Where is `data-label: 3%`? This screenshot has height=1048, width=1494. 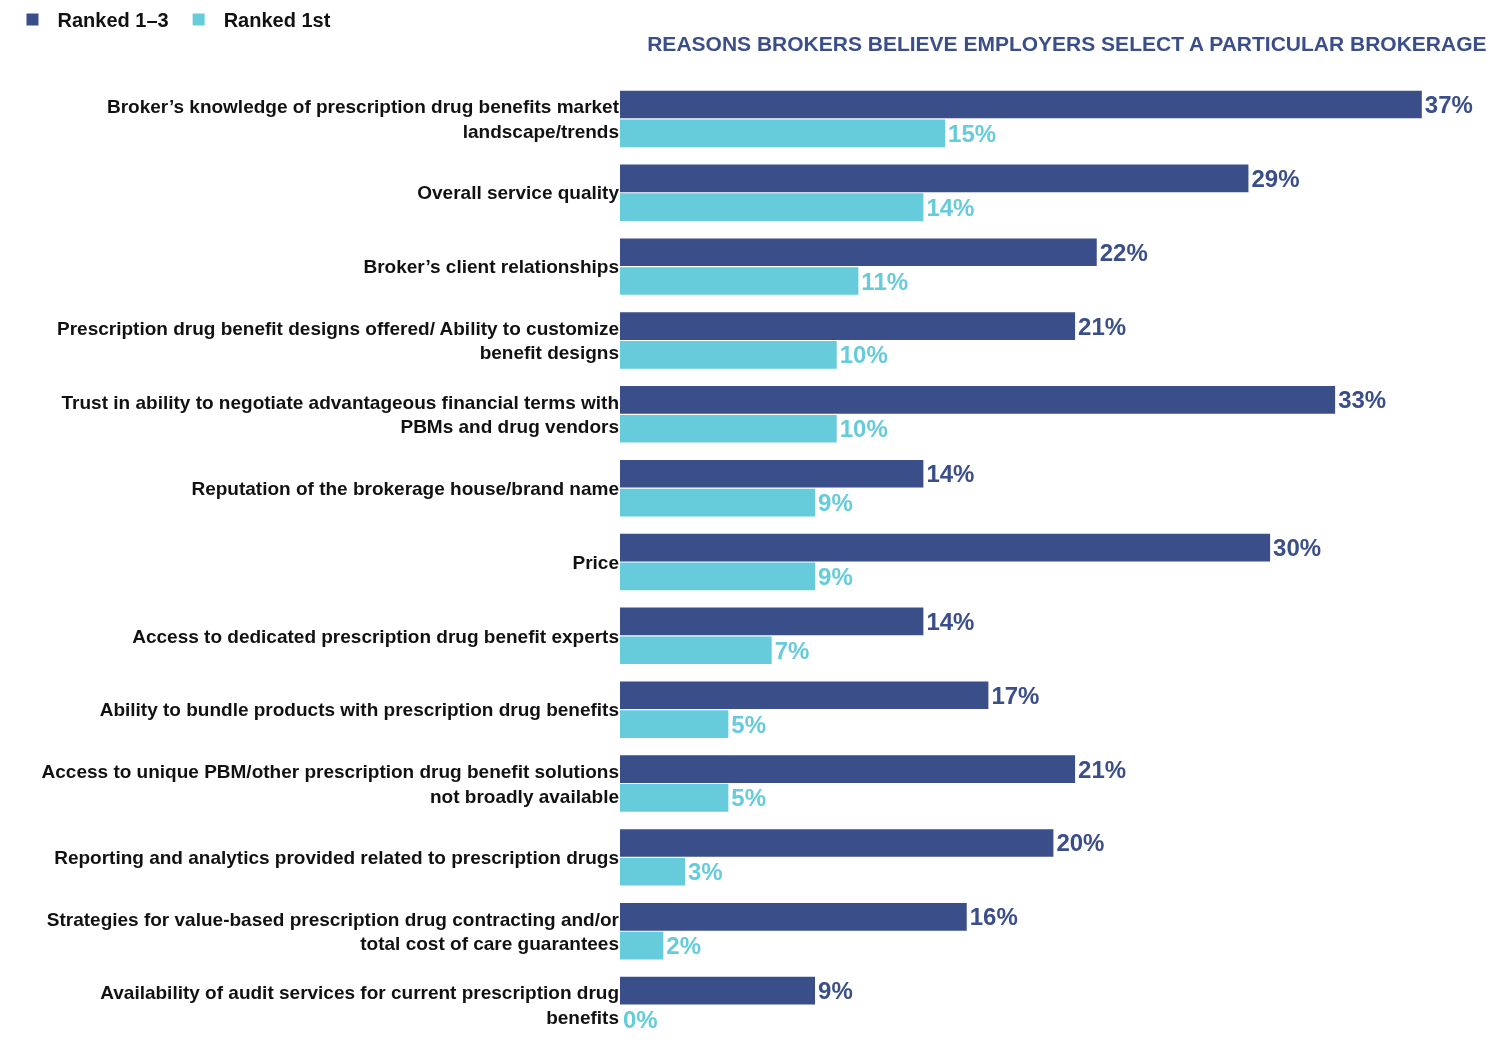
data-label: 3% is located at coordinates (705, 872).